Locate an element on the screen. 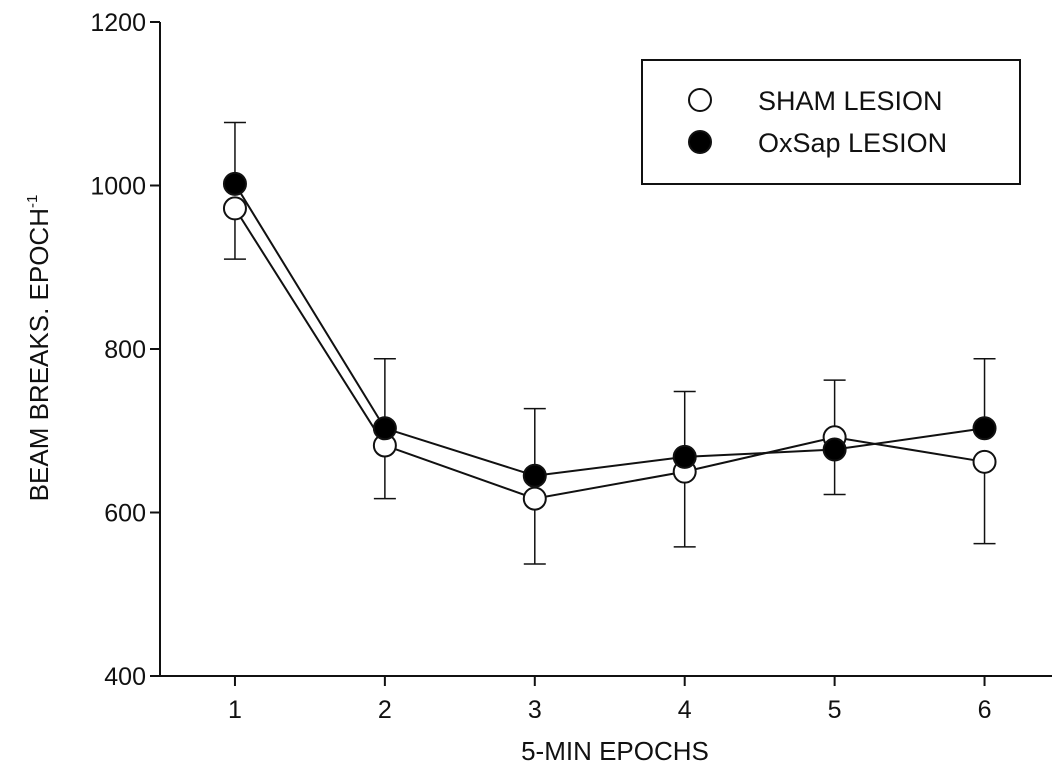  x-tick-label: 1 is located at coordinates (235, 710).